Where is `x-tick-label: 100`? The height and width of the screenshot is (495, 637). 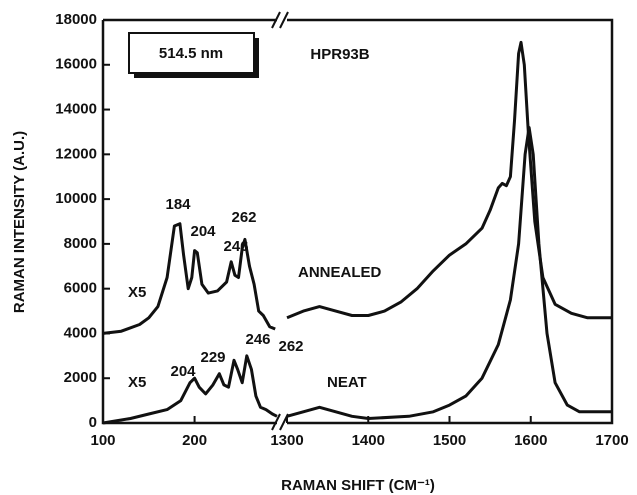 x-tick-label: 100 is located at coordinates (102, 440).